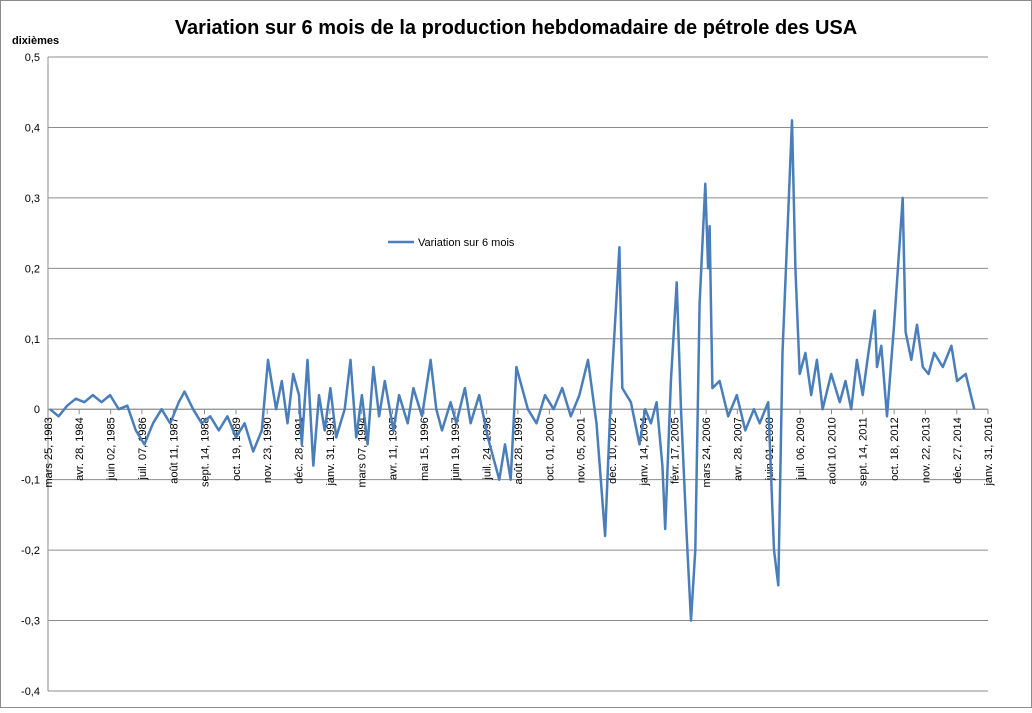 Image resolution: width=1032 pixels, height=713 pixels. What do you see at coordinates (958, 450) in the screenshot?
I see `x-tick-label: déc. 27, 2014` at bounding box center [958, 450].